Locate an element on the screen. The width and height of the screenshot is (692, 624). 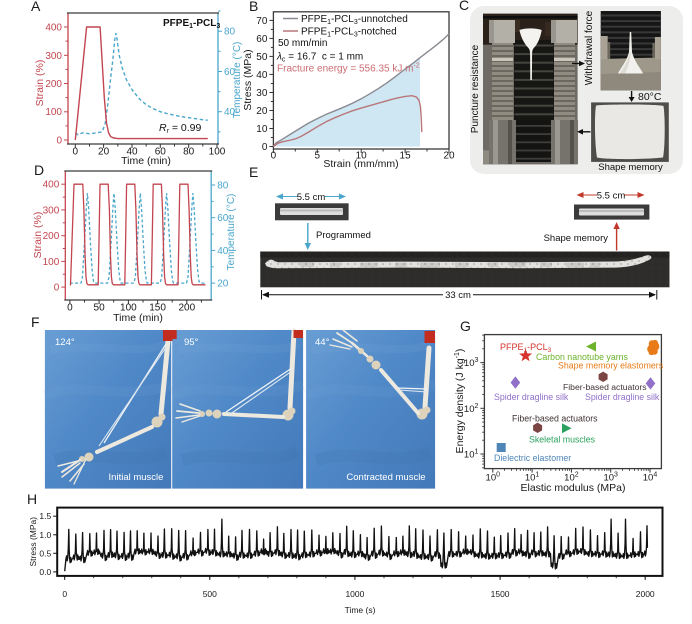
svg-text: Shape memory elastomers is located at coordinates (611, 366).